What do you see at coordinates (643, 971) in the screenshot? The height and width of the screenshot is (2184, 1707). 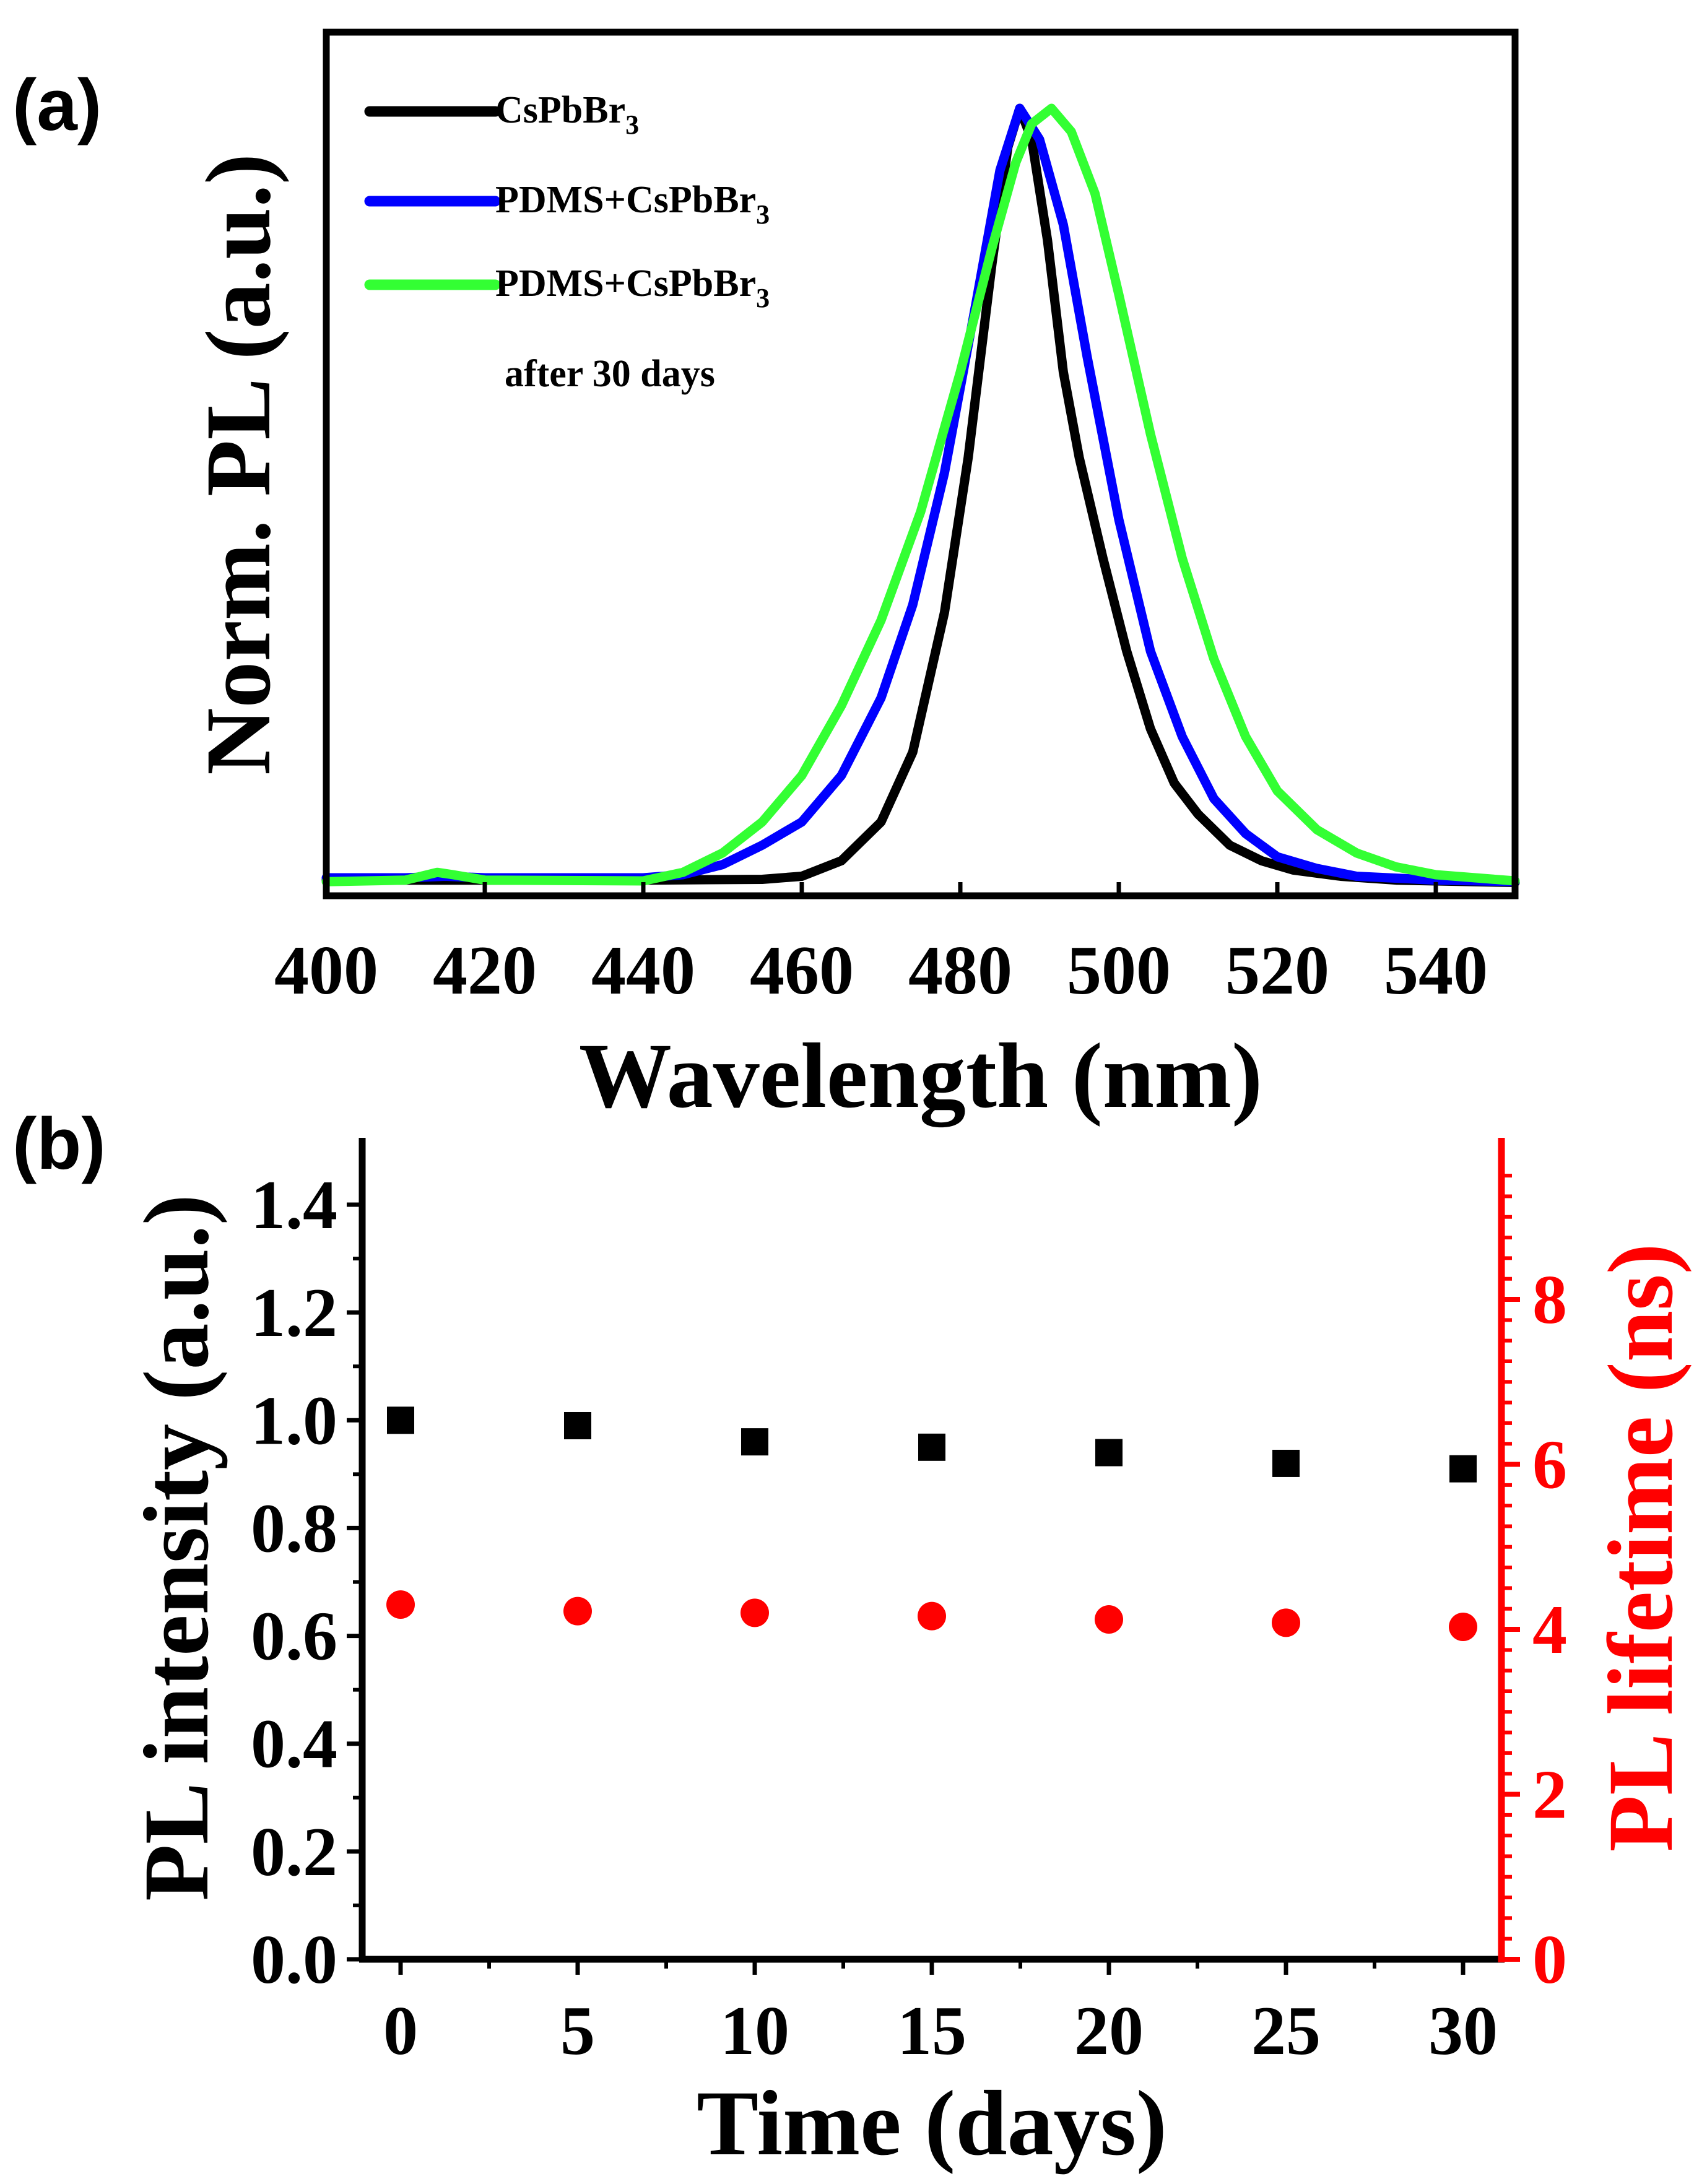 I see `x-tick-label-a: 440` at bounding box center [643, 971].